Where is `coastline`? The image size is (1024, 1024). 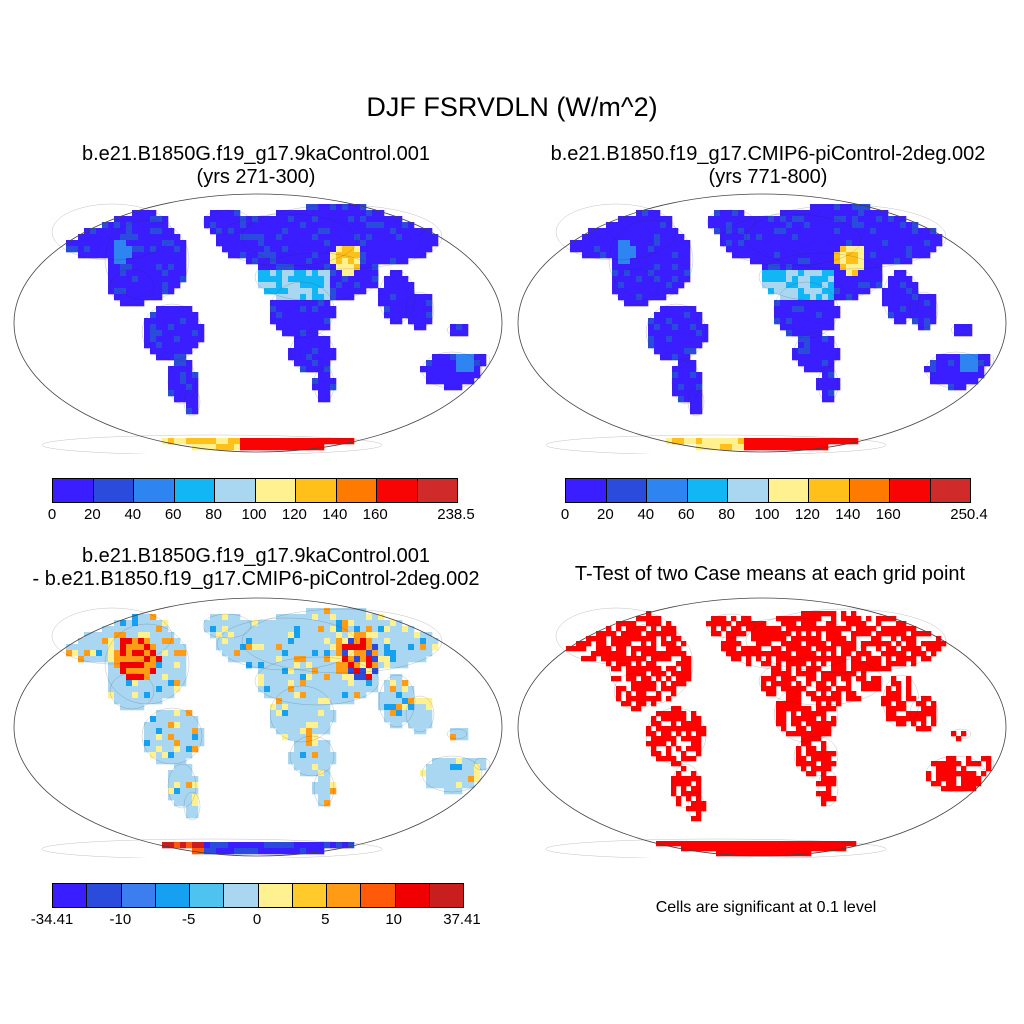 coastline is located at coordinates (132, 691).